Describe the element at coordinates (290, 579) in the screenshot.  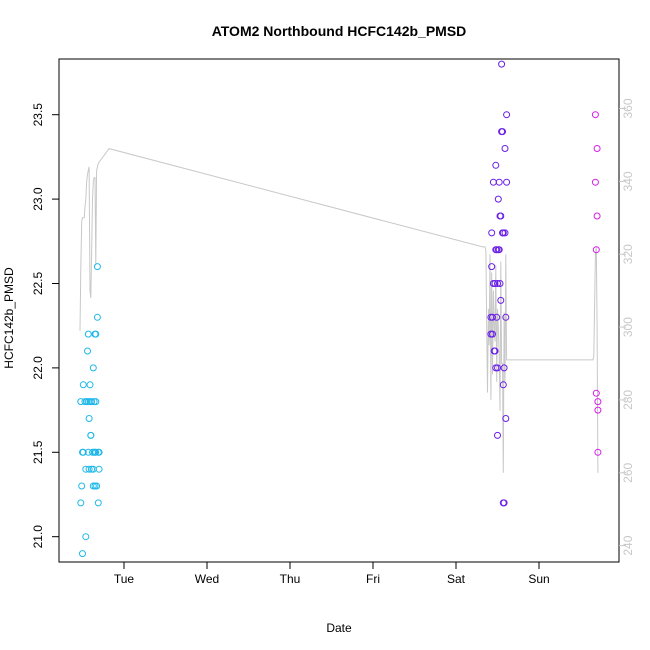
I see `x-tick-label: Thu` at that location.